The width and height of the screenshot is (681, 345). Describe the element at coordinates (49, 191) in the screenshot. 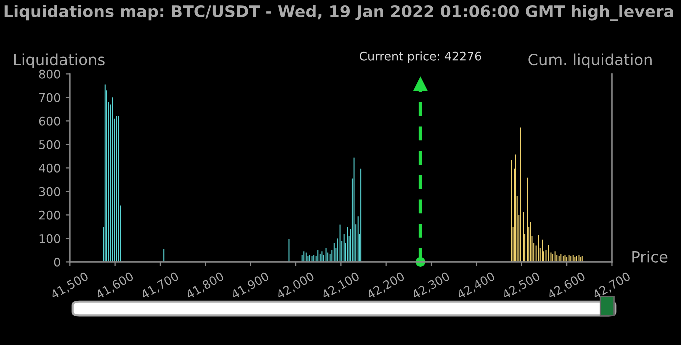

I see `y-tick-label: 300` at that location.